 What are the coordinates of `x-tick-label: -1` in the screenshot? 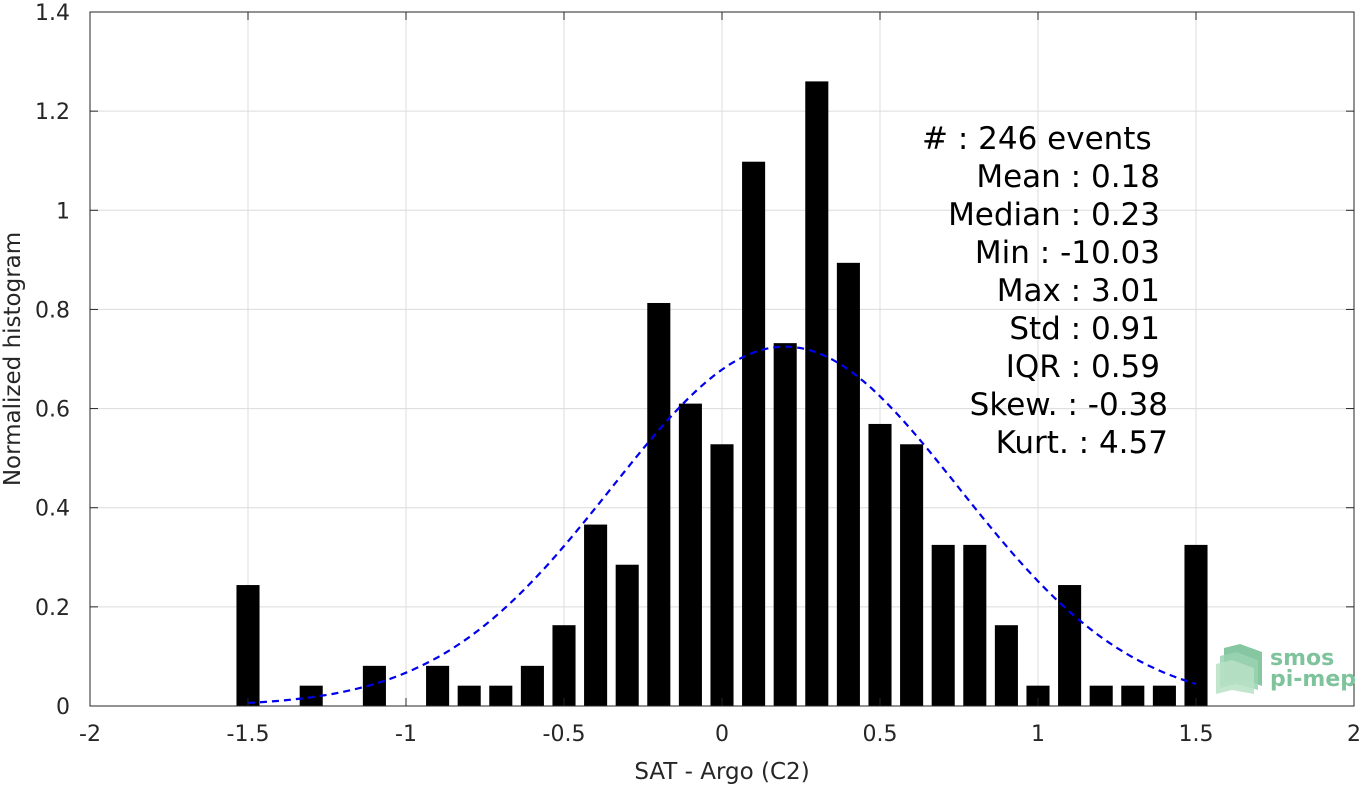 It's located at (406, 734).